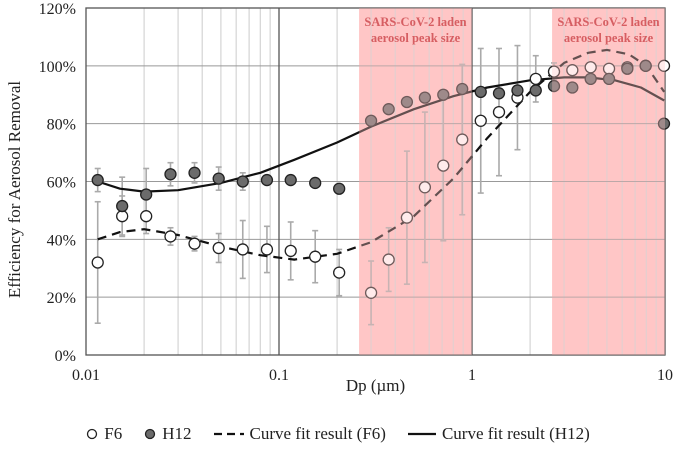 Image resolution: width=676 pixels, height=455 pixels. What do you see at coordinates (57, 9) in the screenshot?
I see `y-tick-label: 120%` at bounding box center [57, 9].